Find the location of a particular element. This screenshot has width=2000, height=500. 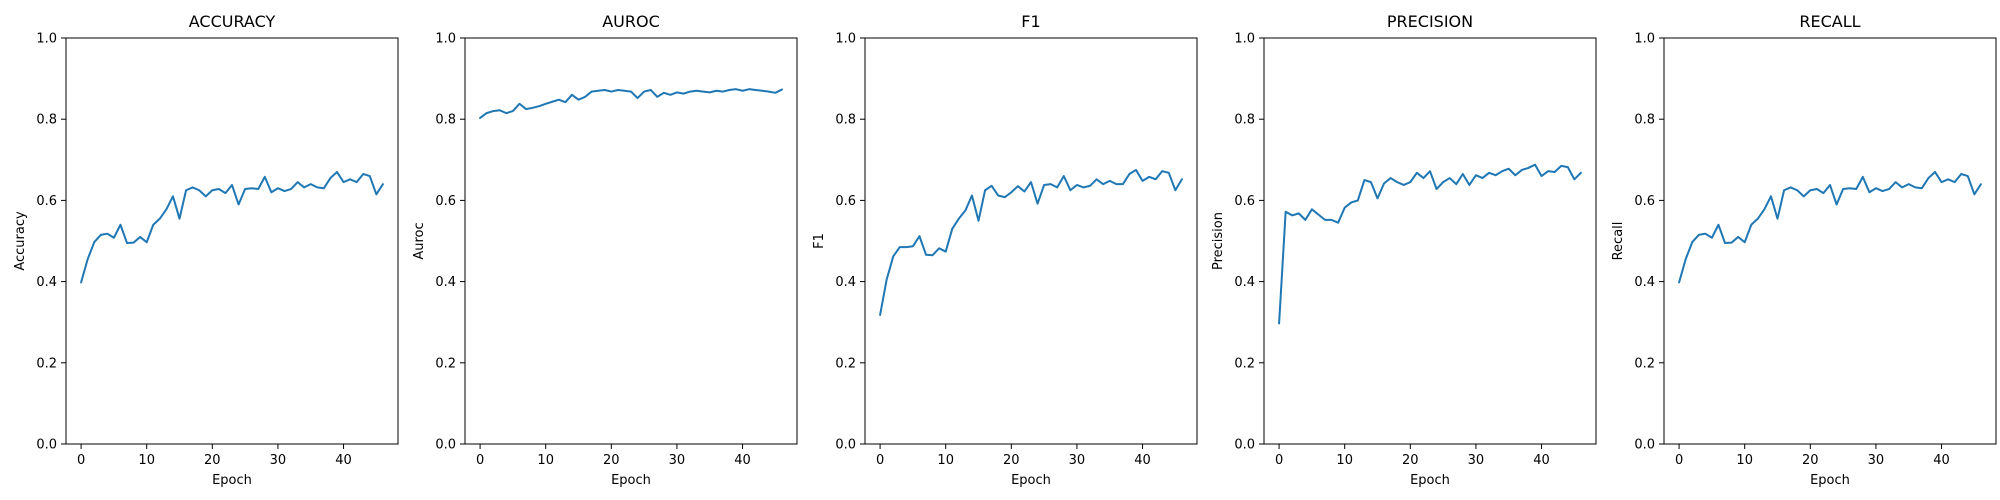

precision-panel-title: PRECISION is located at coordinates (1430, 21).